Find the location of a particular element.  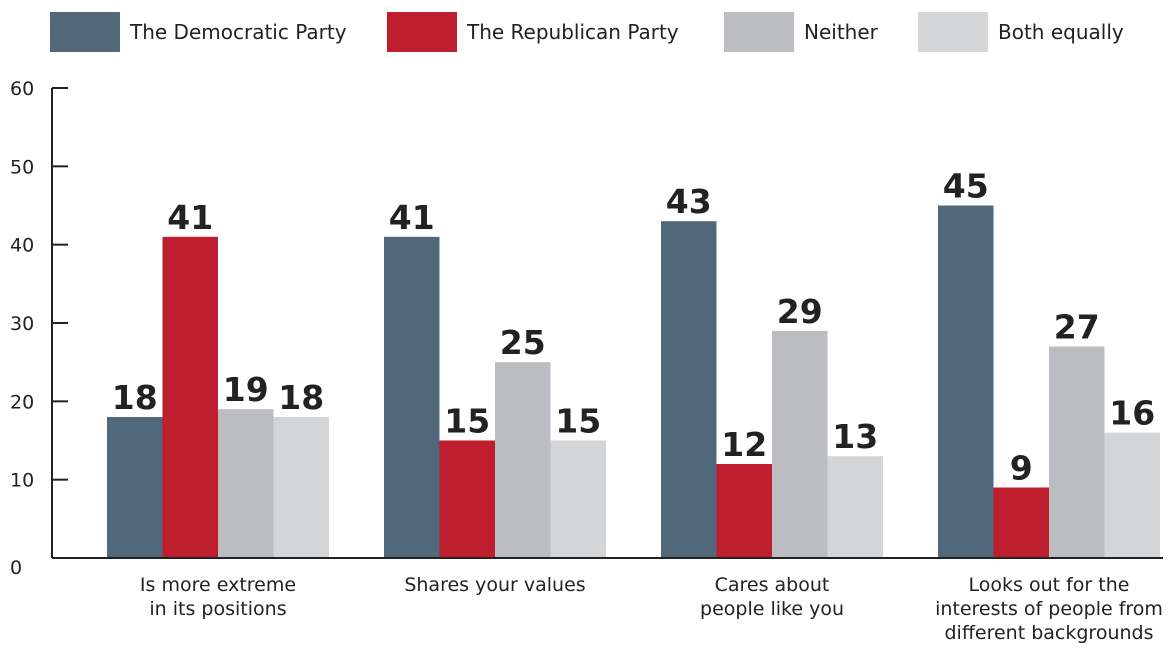

y-tick-label: 20 is located at coordinates (22, 402).